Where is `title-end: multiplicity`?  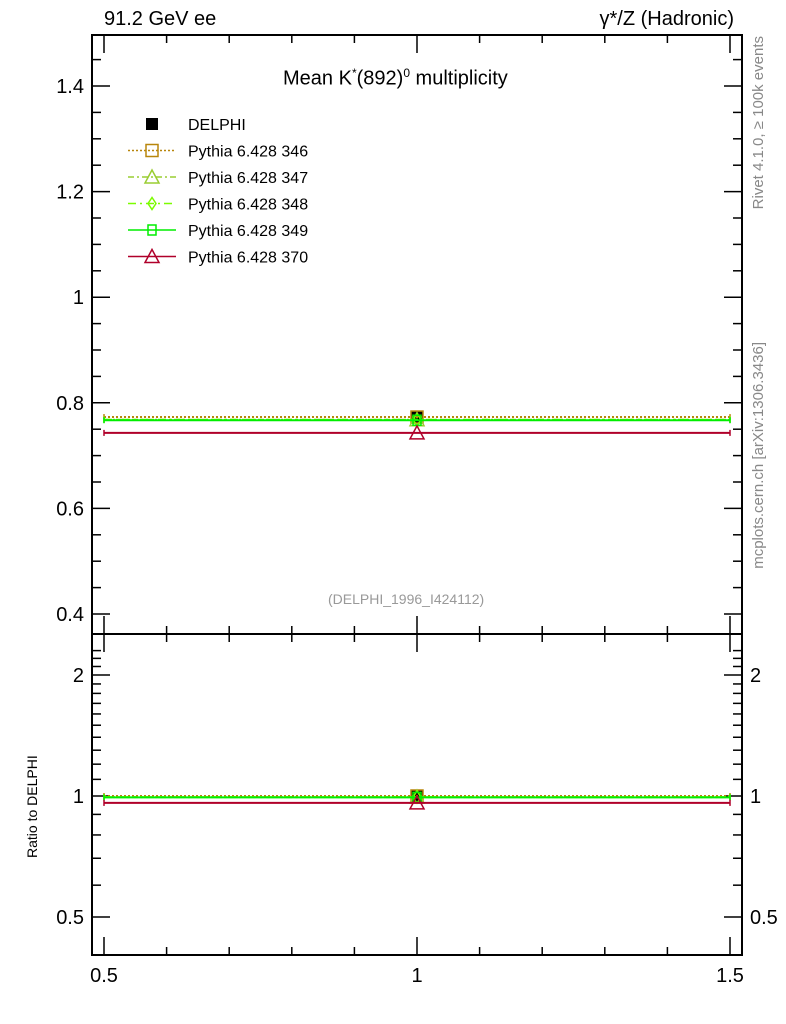 title-end: multiplicity is located at coordinates (459, 78).